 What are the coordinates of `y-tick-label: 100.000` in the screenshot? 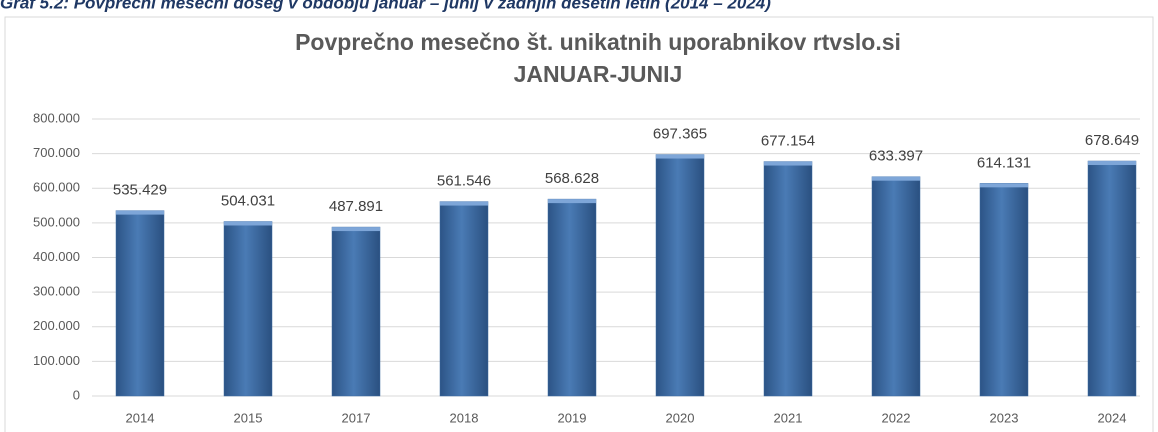 It's located at (56, 360).